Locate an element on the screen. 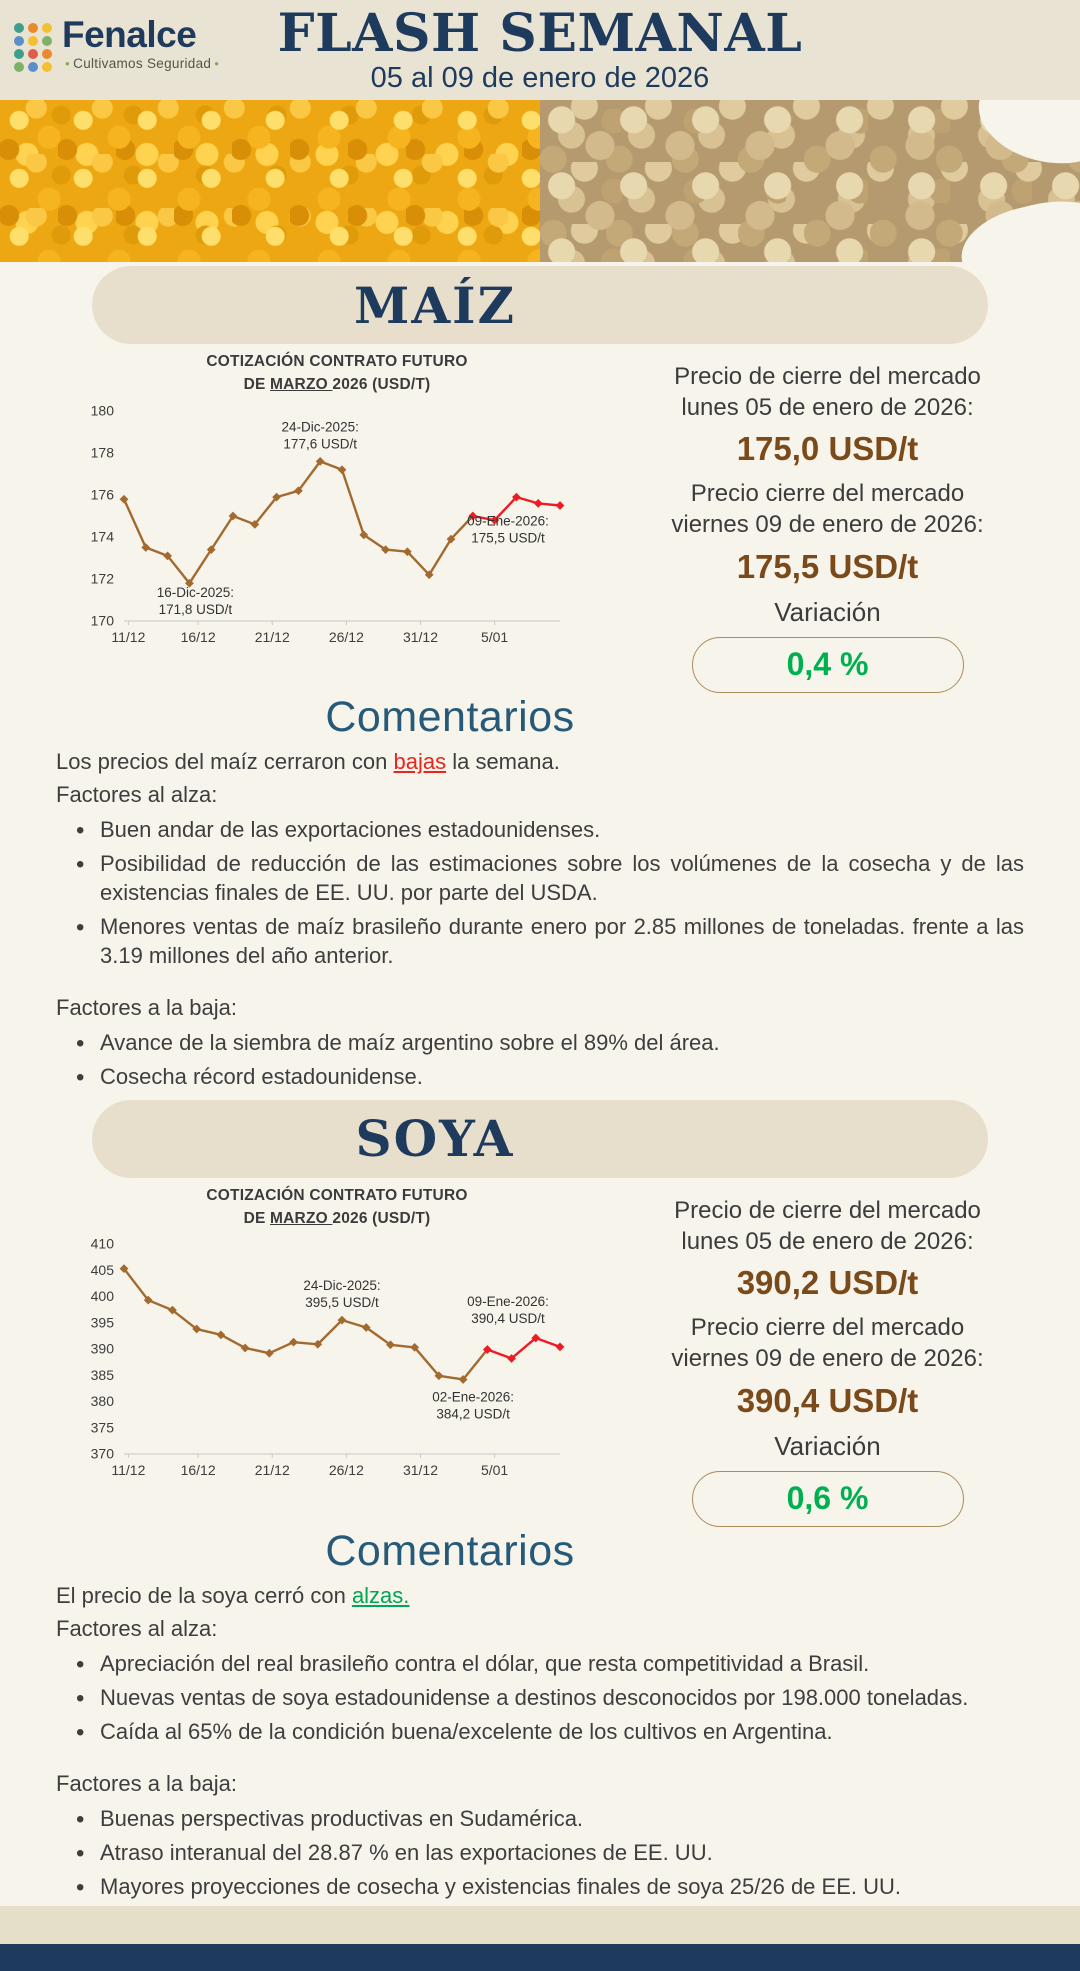  page-title: FLASH SEMANAL is located at coordinates (540, 34).